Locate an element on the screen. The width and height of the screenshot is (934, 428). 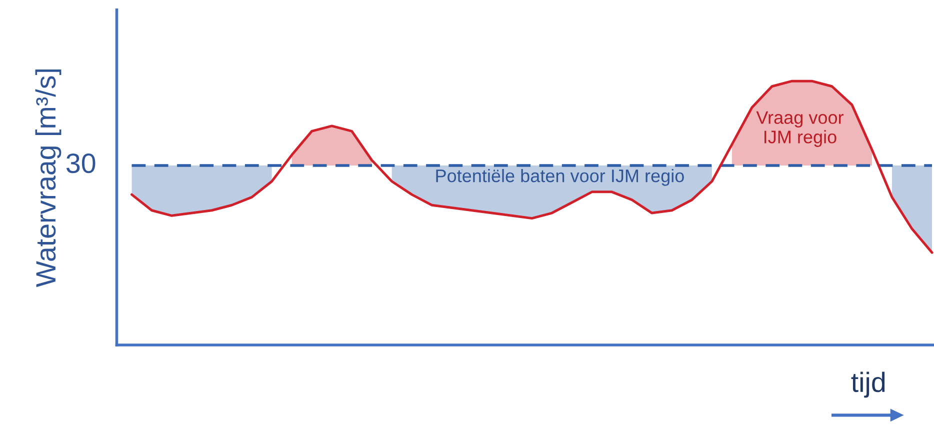
text: 30 is located at coordinates (81, 163).